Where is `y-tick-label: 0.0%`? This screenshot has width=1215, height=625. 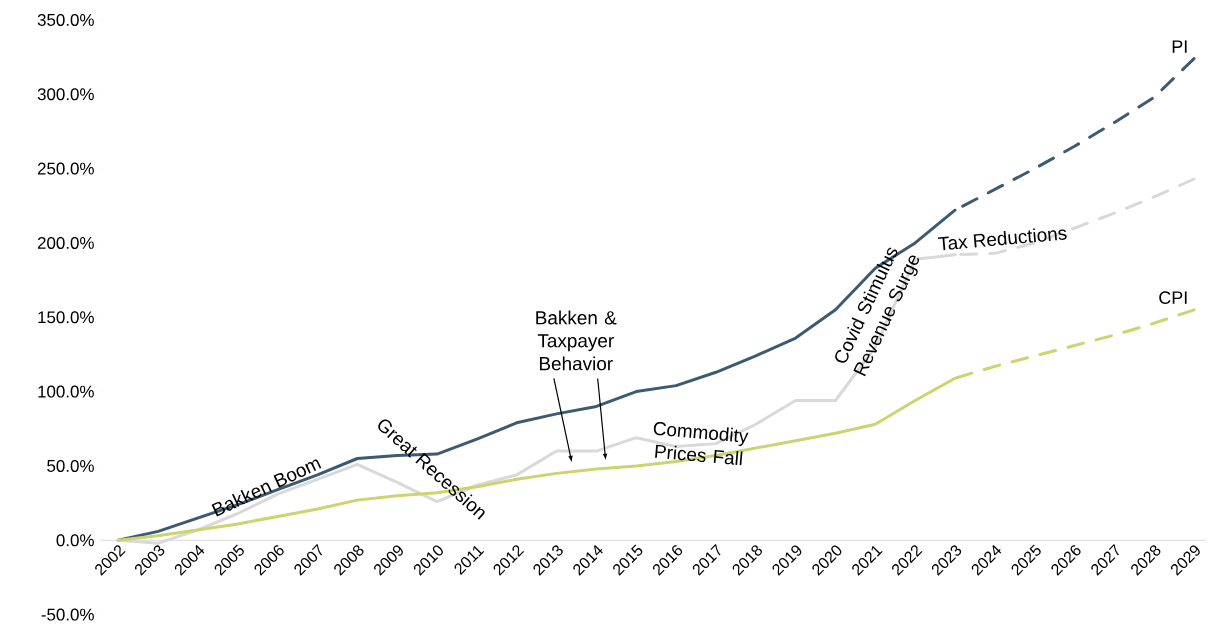 y-tick-label: 0.0% is located at coordinates (75, 540).